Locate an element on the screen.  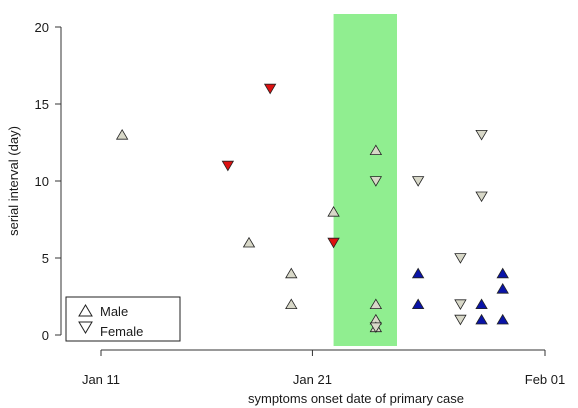
x-axis-label: symptoms onset date of primary case is located at coordinates (356, 398).